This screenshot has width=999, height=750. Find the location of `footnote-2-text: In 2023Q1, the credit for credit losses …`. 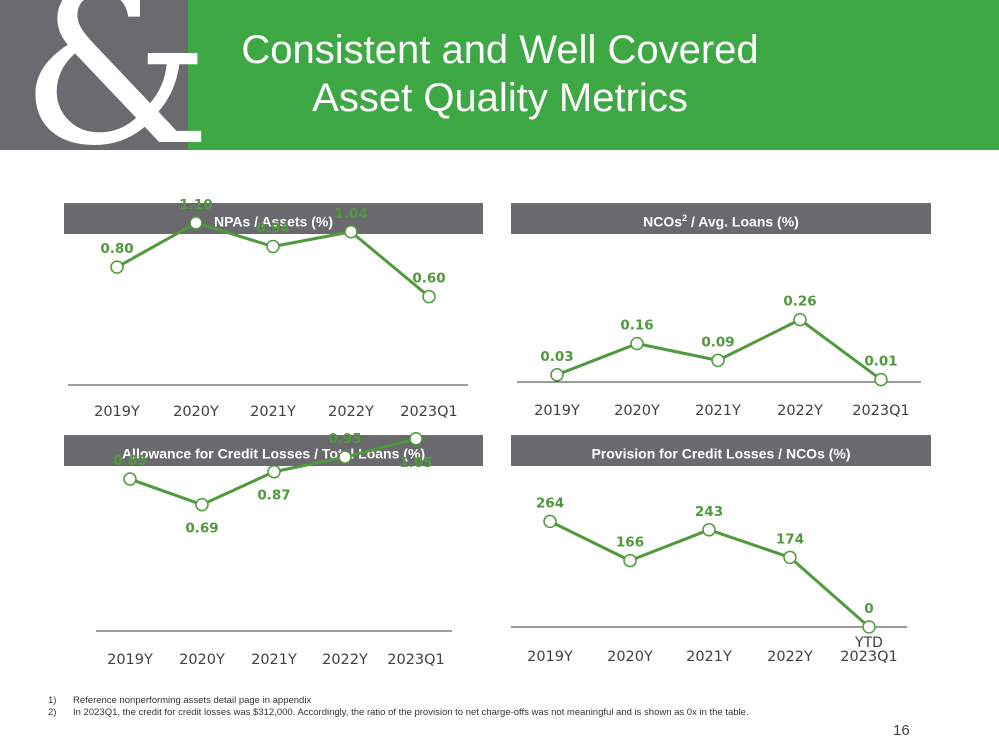

footnote-2-text: In 2023Q1, the credit for credit losses … is located at coordinates (411, 712).